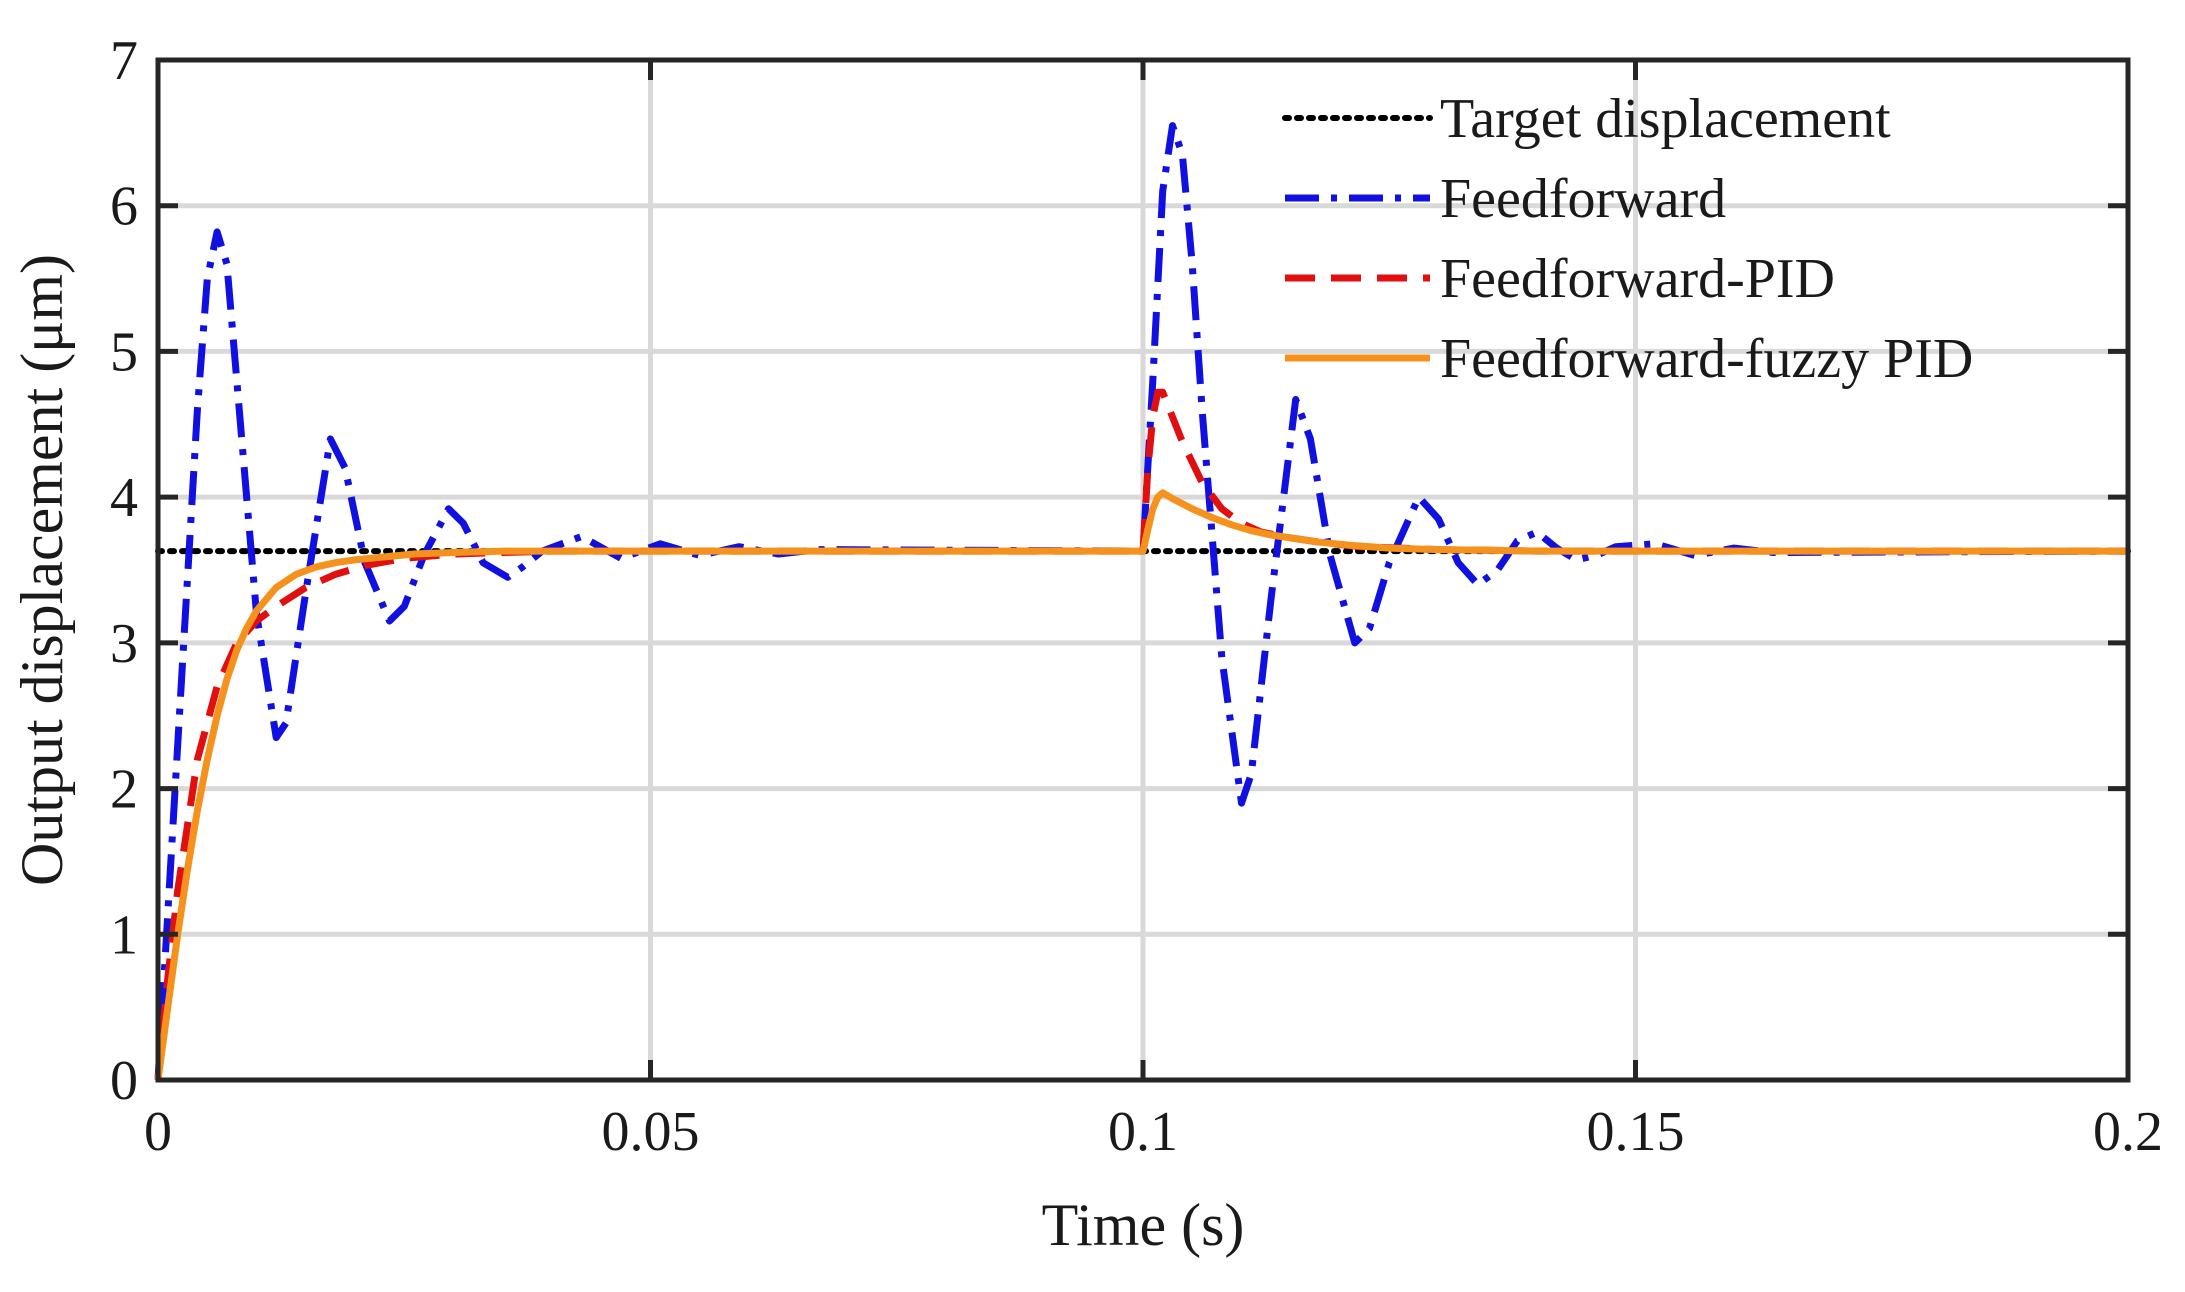 The width and height of the screenshot is (2185, 1292). What do you see at coordinates (1637, 279) in the screenshot?
I see `legend-label: Feedforward-PID` at bounding box center [1637, 279].